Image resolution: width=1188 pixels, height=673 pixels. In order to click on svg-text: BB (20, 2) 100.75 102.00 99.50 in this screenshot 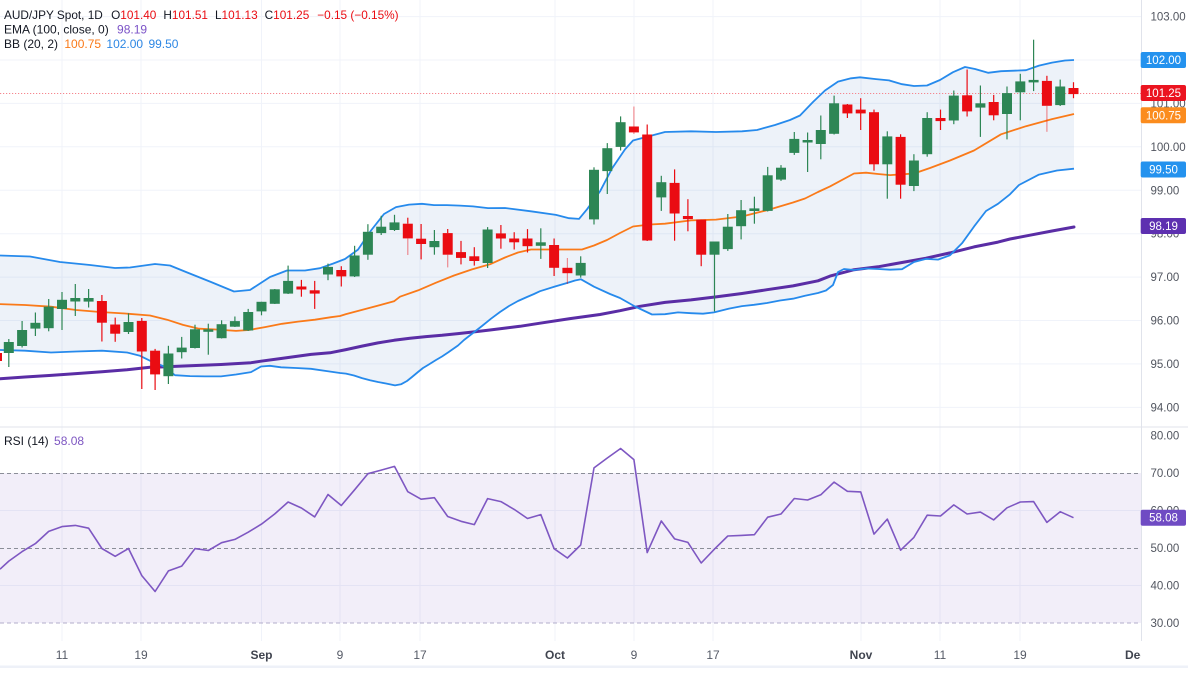, I will do `click(91, 44)`.